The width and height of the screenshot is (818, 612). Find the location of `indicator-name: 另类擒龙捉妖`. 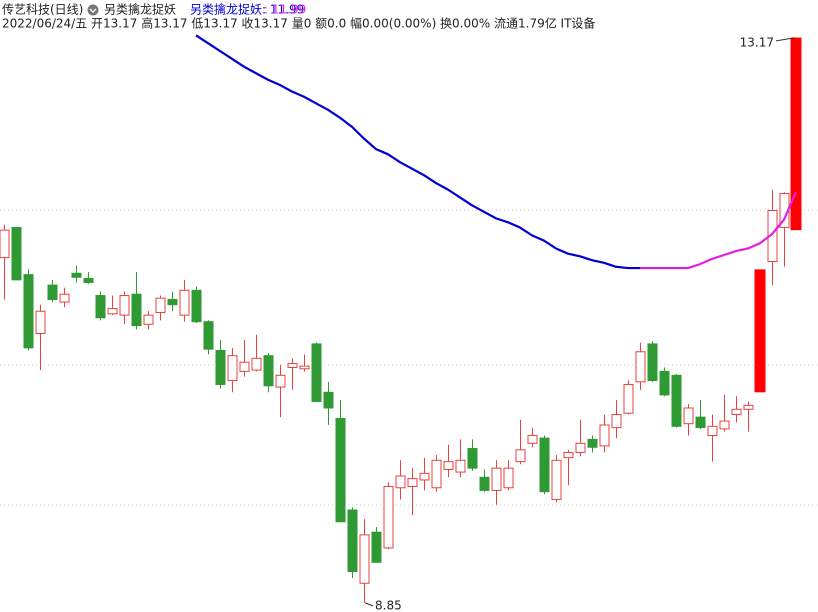

indicator-name: 另类擒龙捉妖 is located at coordinates (140, 9).